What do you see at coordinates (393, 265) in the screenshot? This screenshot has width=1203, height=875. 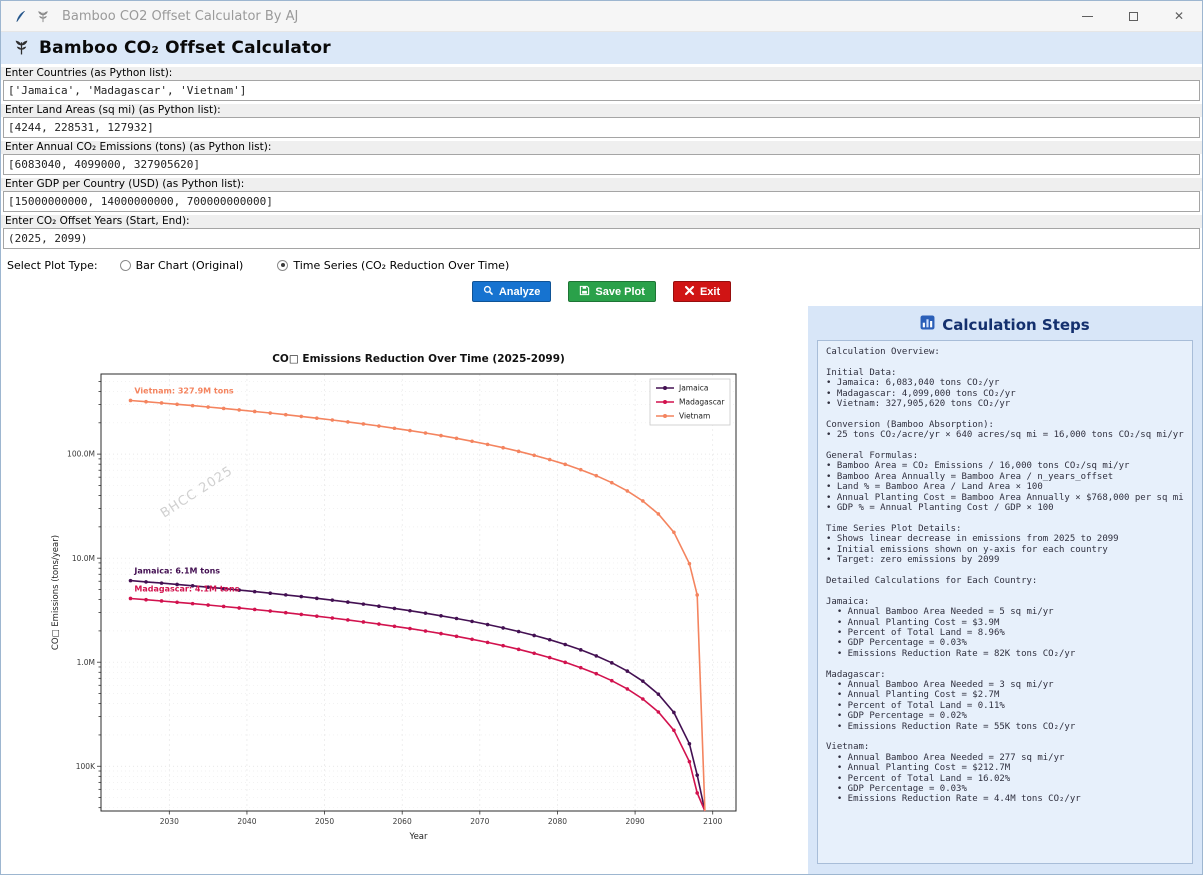 I see `radio-time-series: Time Series (CO₂ Reduction Over Time)` at bounding box center [393, 265].